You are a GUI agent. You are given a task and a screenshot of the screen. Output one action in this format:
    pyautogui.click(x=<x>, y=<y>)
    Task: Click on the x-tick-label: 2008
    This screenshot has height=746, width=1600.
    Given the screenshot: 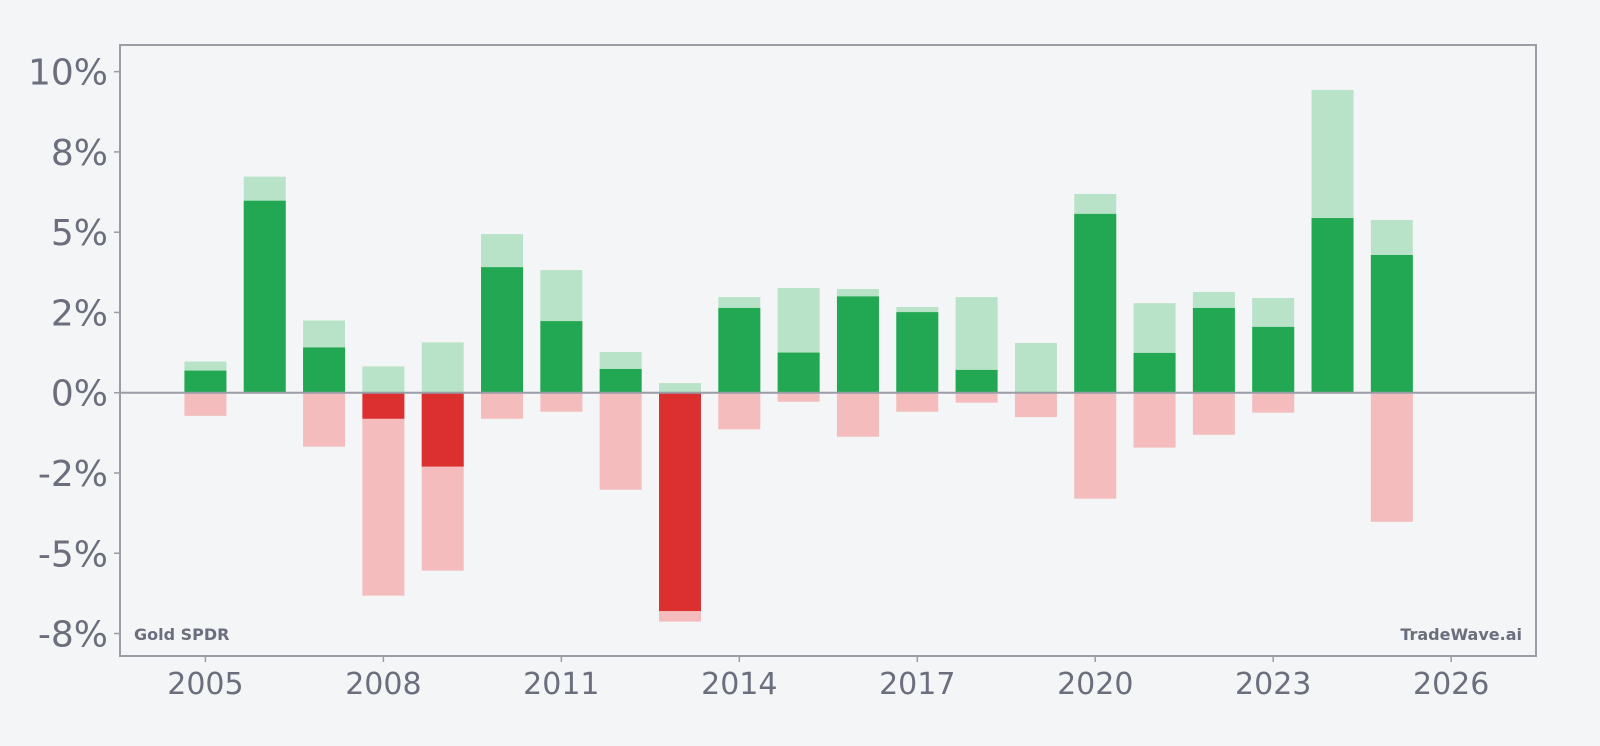 What is the action you would take?
    pyautogui.click(x=383, y=684)
    